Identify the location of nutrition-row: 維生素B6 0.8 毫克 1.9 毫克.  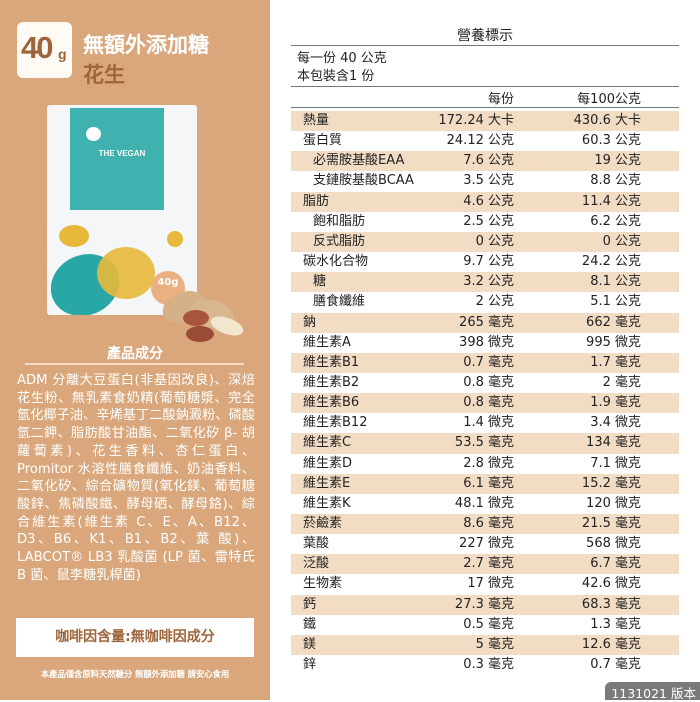
(485, 403).